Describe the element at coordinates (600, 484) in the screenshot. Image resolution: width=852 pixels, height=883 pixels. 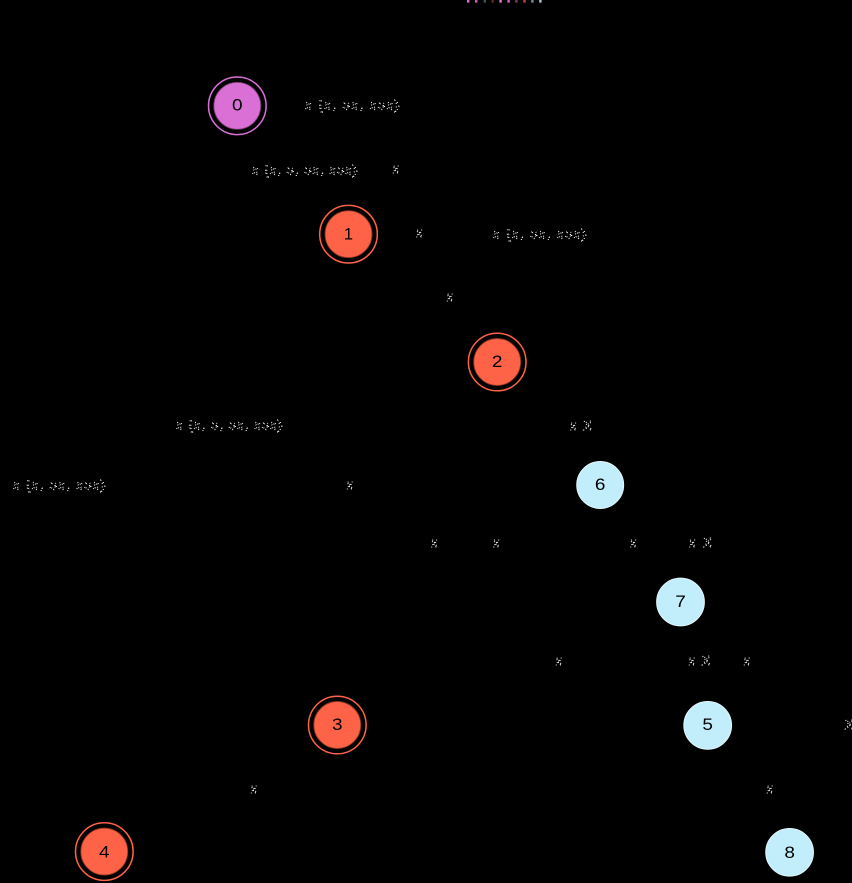
I see `svg-text: 6` at that location.